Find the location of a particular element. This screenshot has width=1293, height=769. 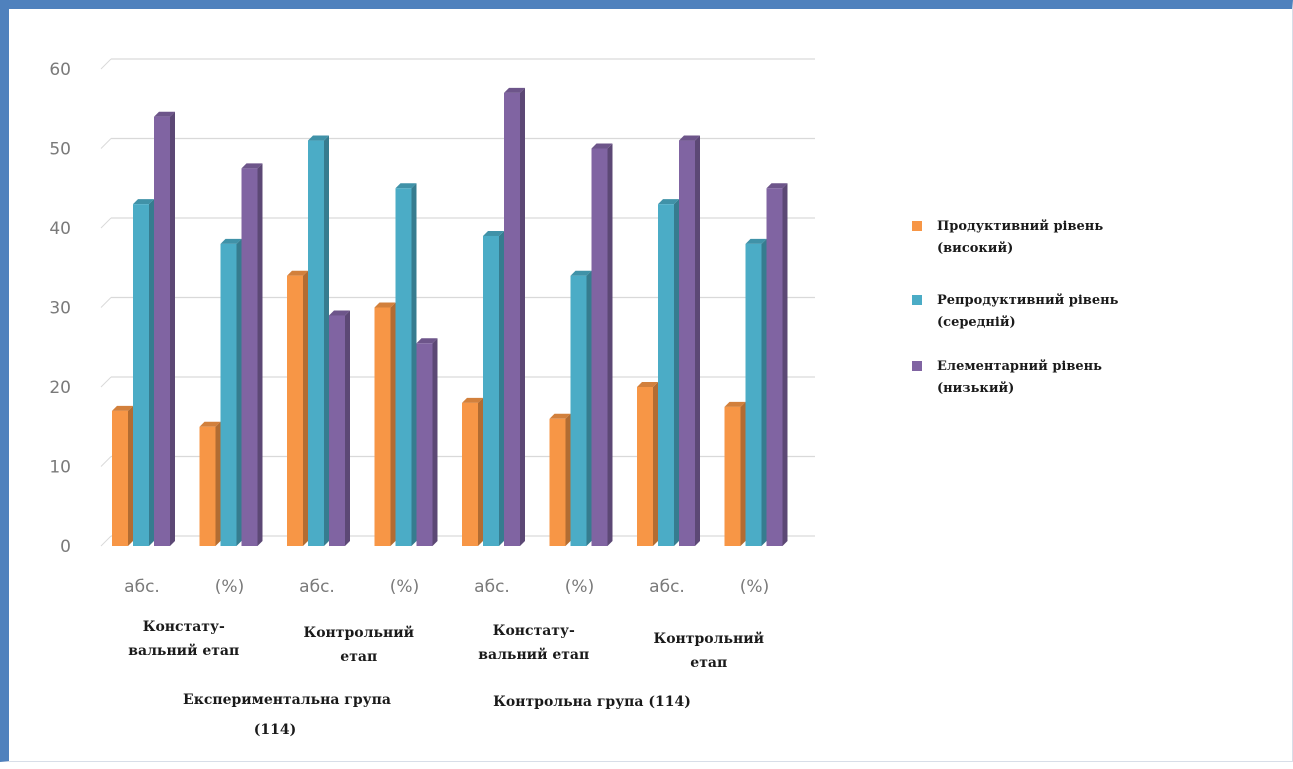

y-tick-label: 20 is located at coordinates (60, 388).